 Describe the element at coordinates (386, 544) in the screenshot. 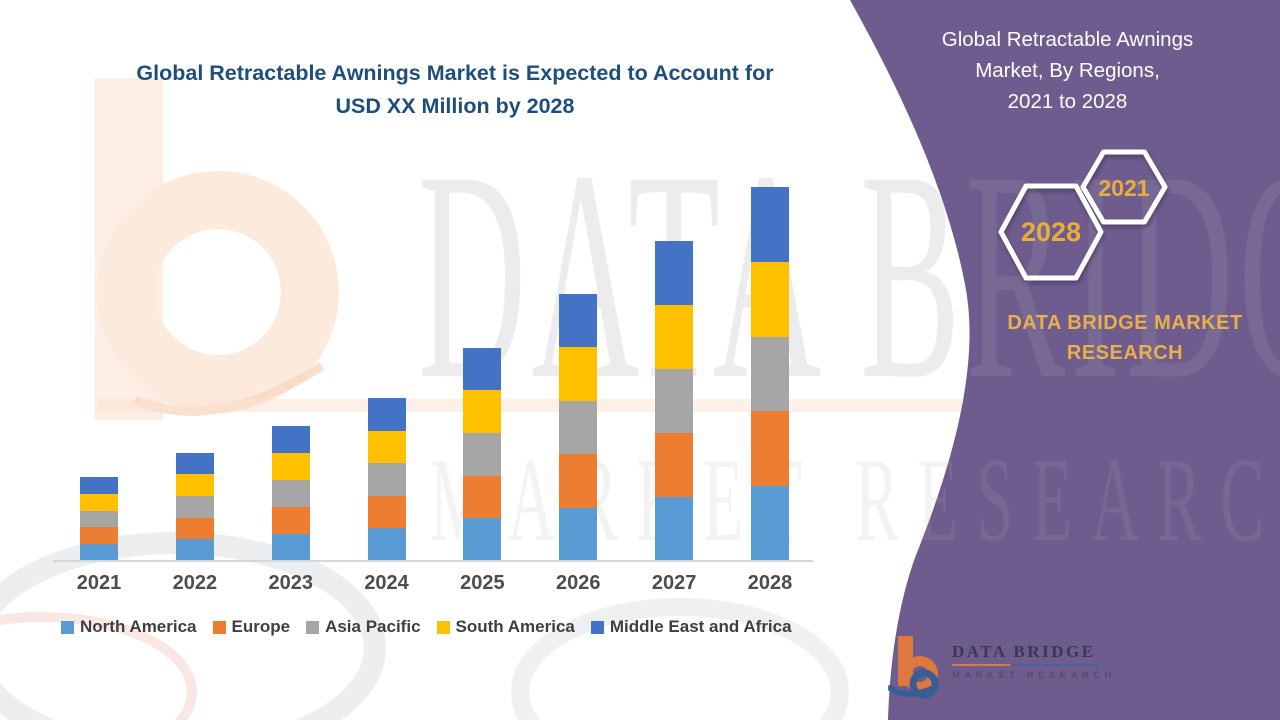

I see `bar-segment-north-america-2024` at that location.